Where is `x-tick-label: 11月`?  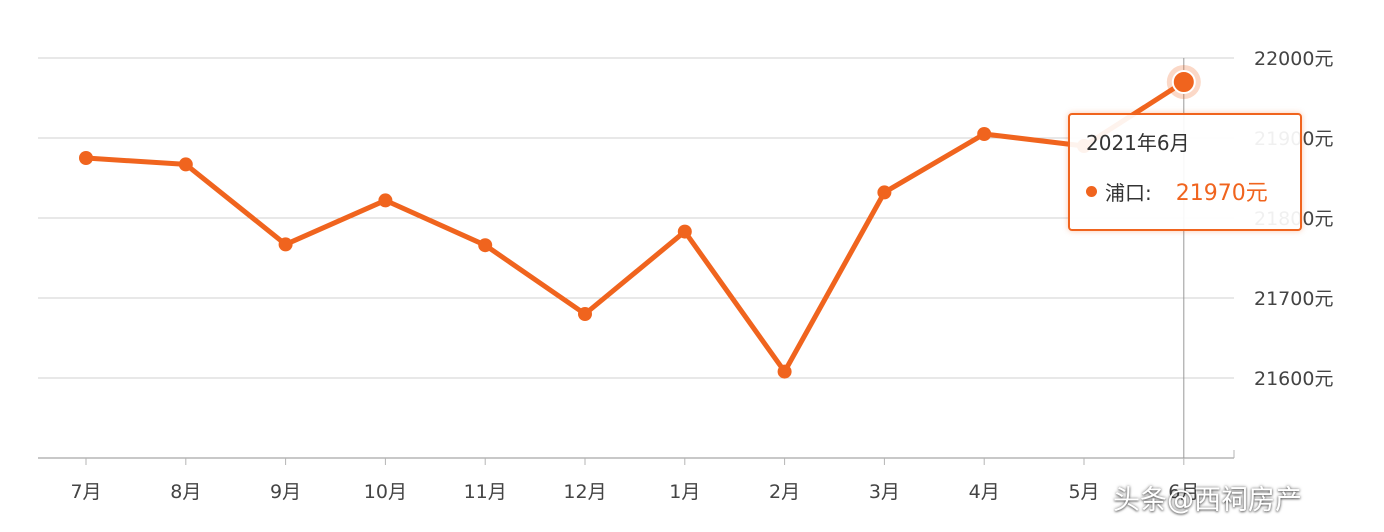 x-tick-label: 11月 is located at coordinates (485, 492).